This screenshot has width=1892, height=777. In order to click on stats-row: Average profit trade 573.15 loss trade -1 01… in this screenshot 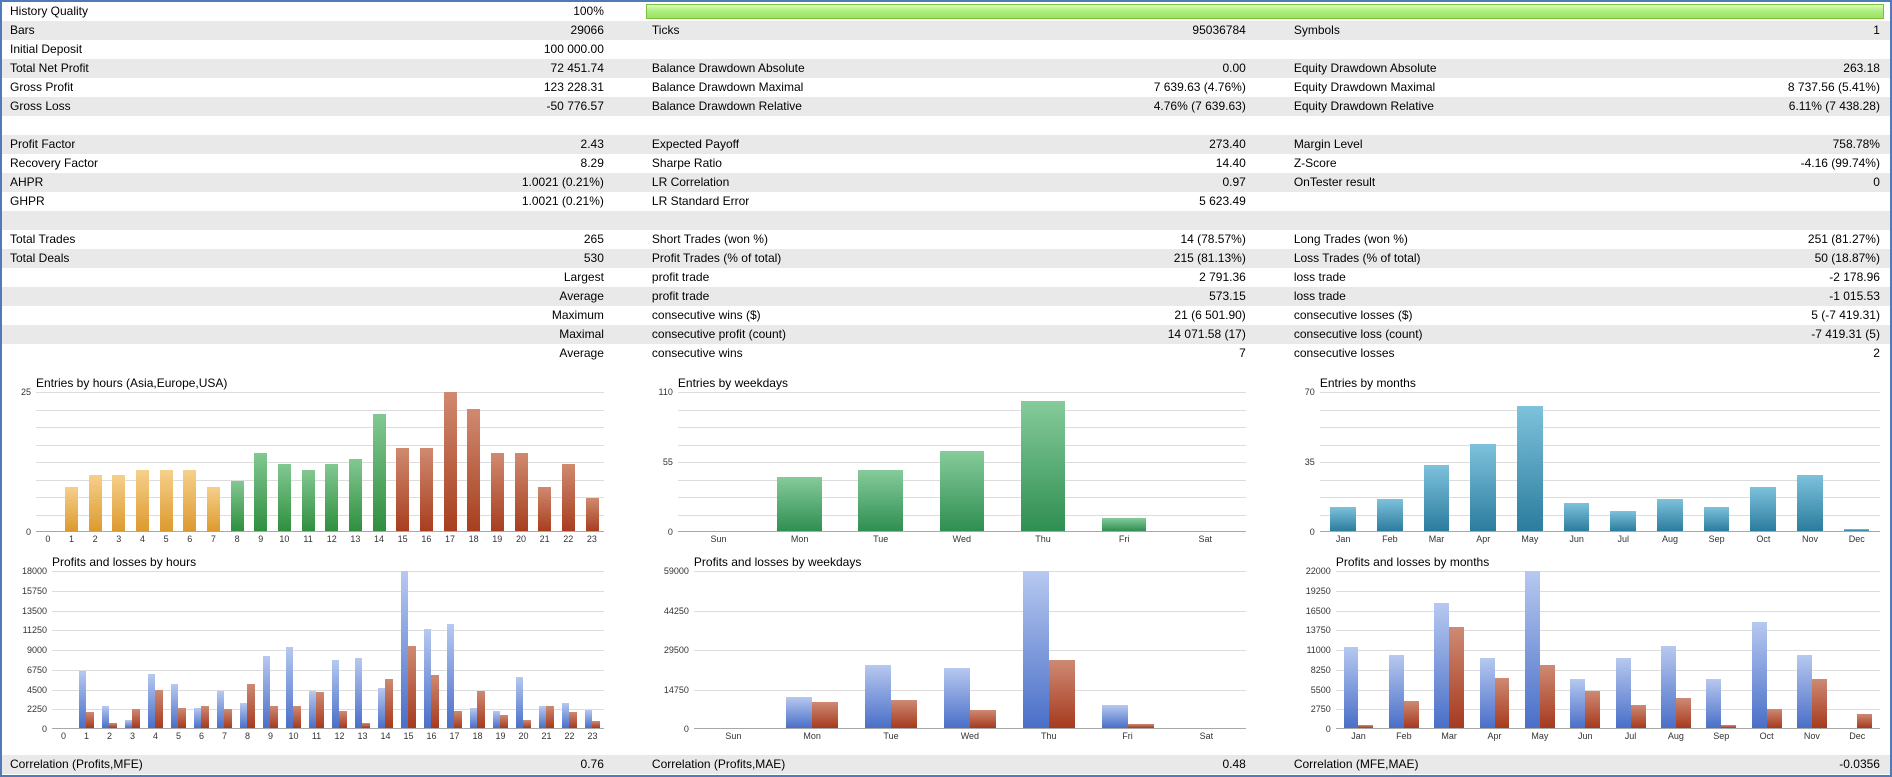, I will do `click(946, 296)`.